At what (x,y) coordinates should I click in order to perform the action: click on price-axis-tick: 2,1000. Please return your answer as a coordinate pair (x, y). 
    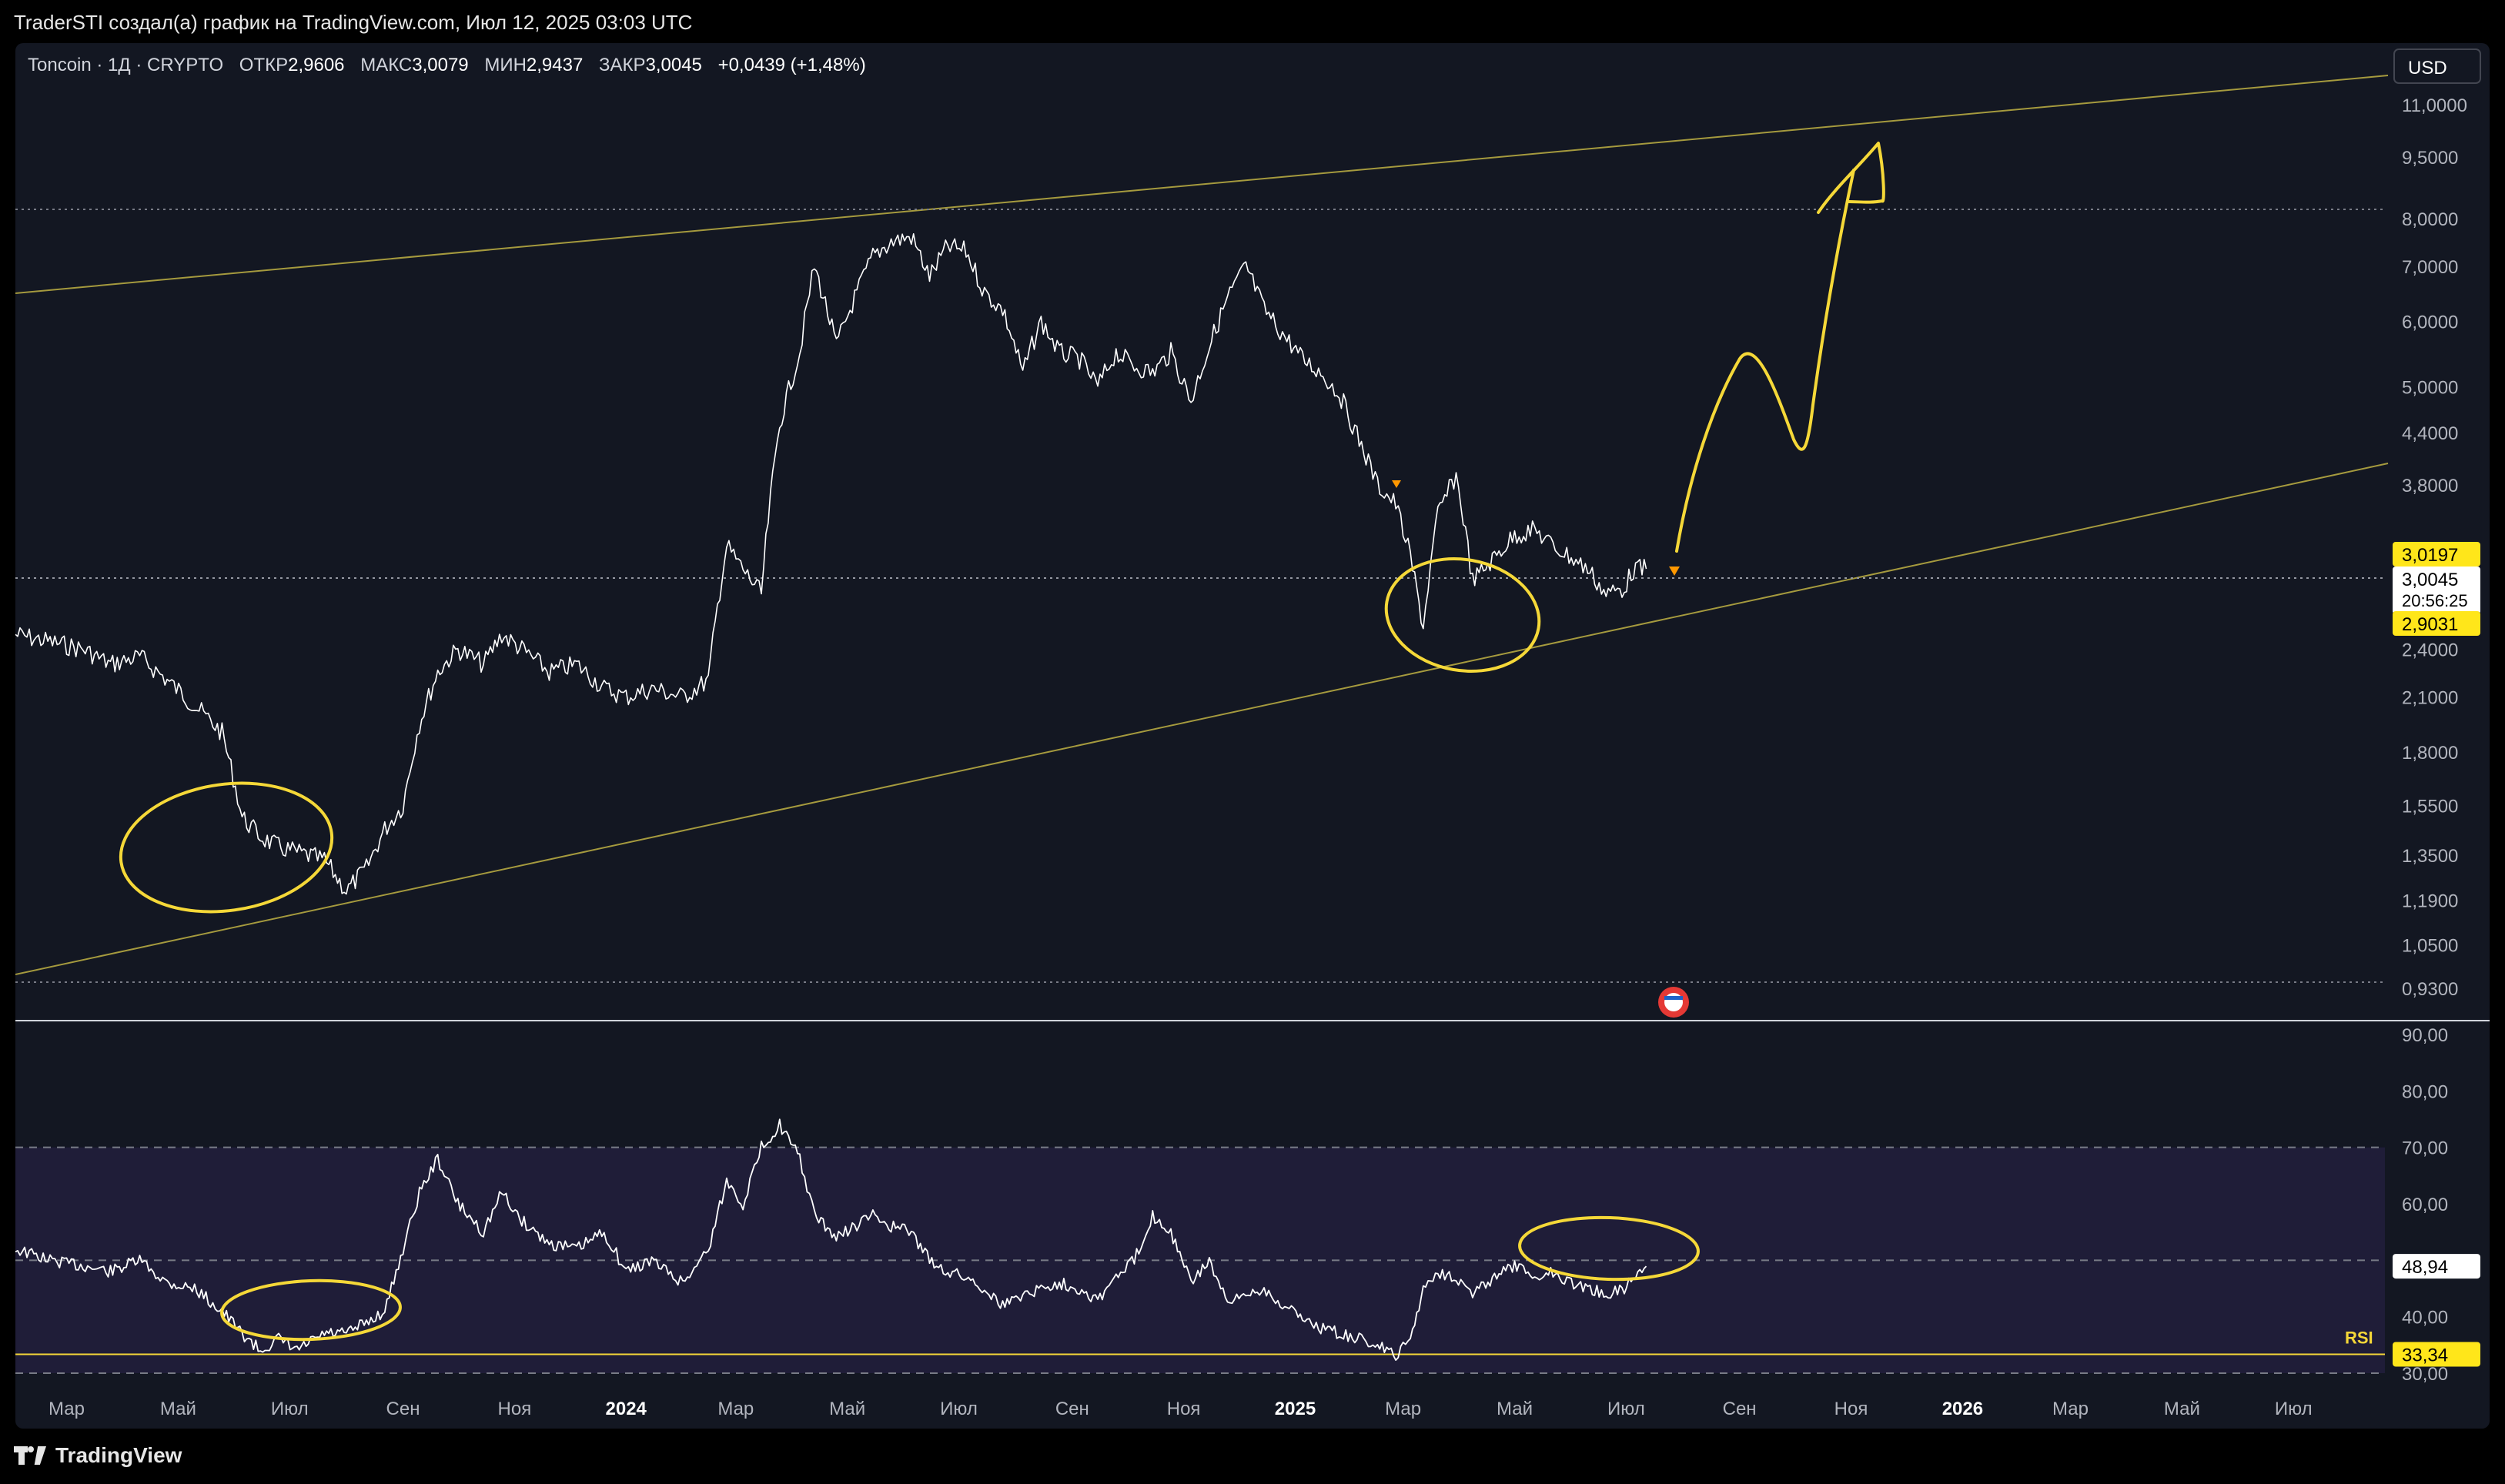
    Looking at the image, I should click on (2430, 699).